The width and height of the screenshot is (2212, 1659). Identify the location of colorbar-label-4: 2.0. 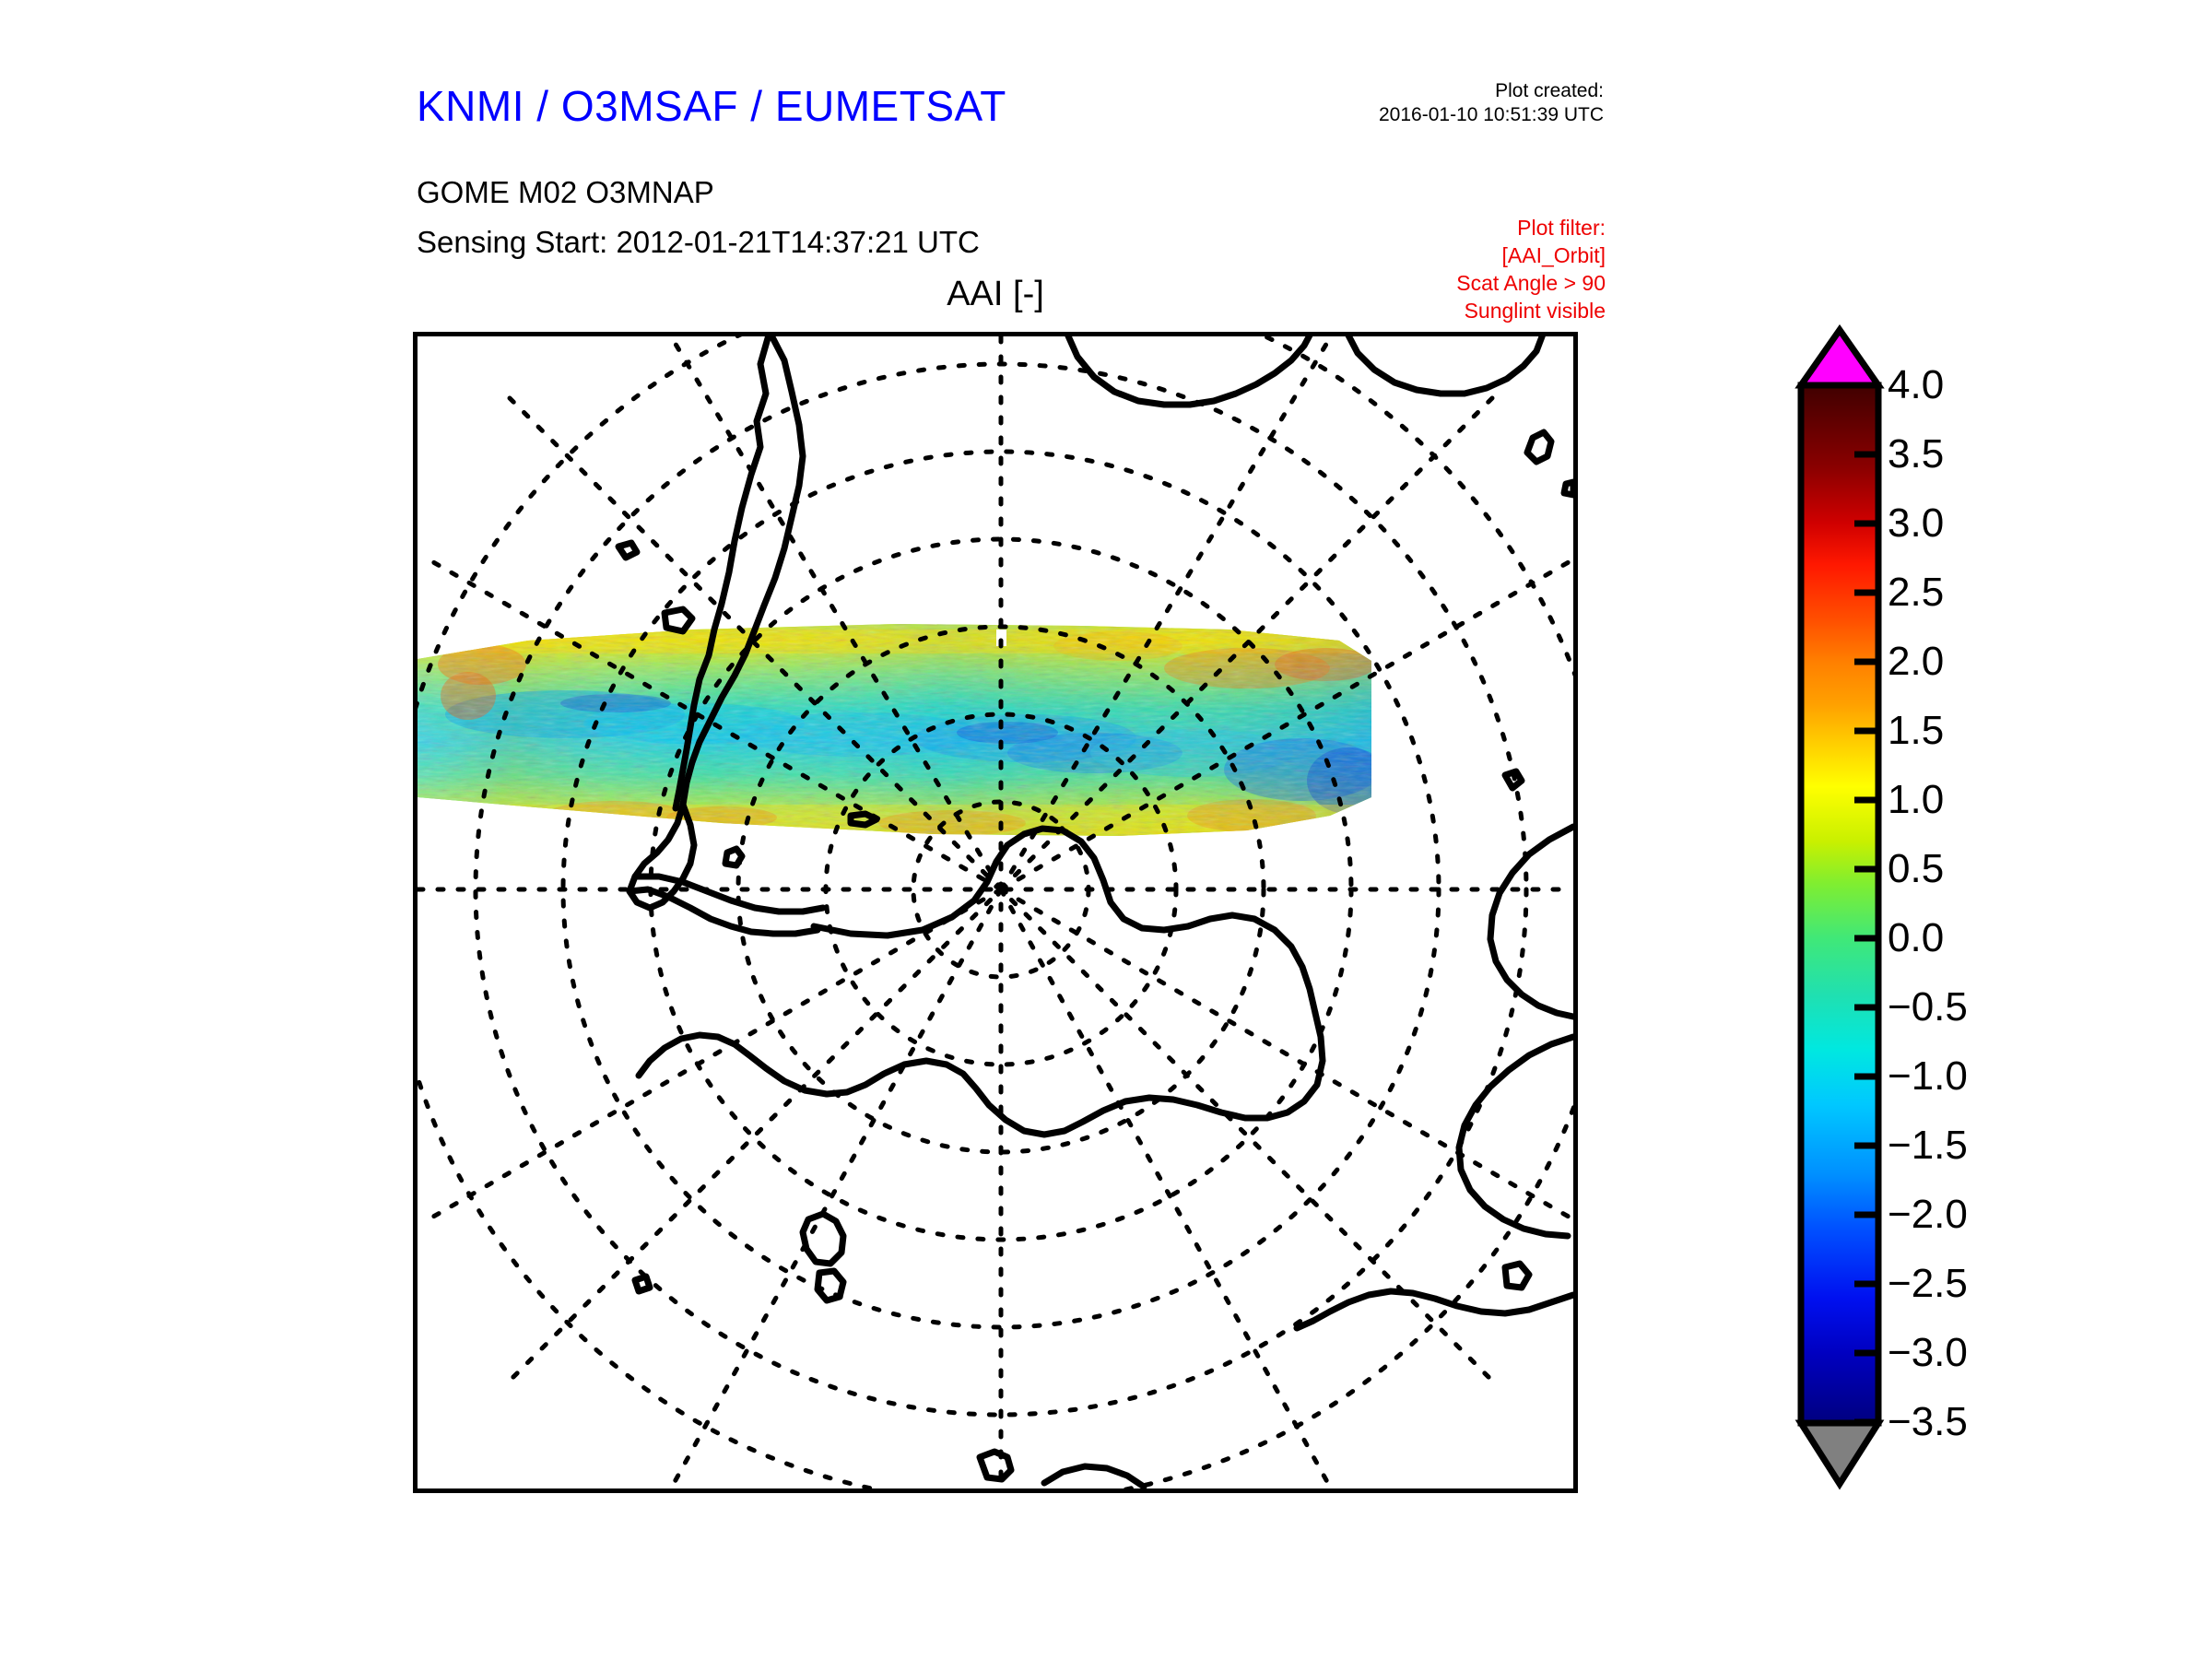
(1916, 661).